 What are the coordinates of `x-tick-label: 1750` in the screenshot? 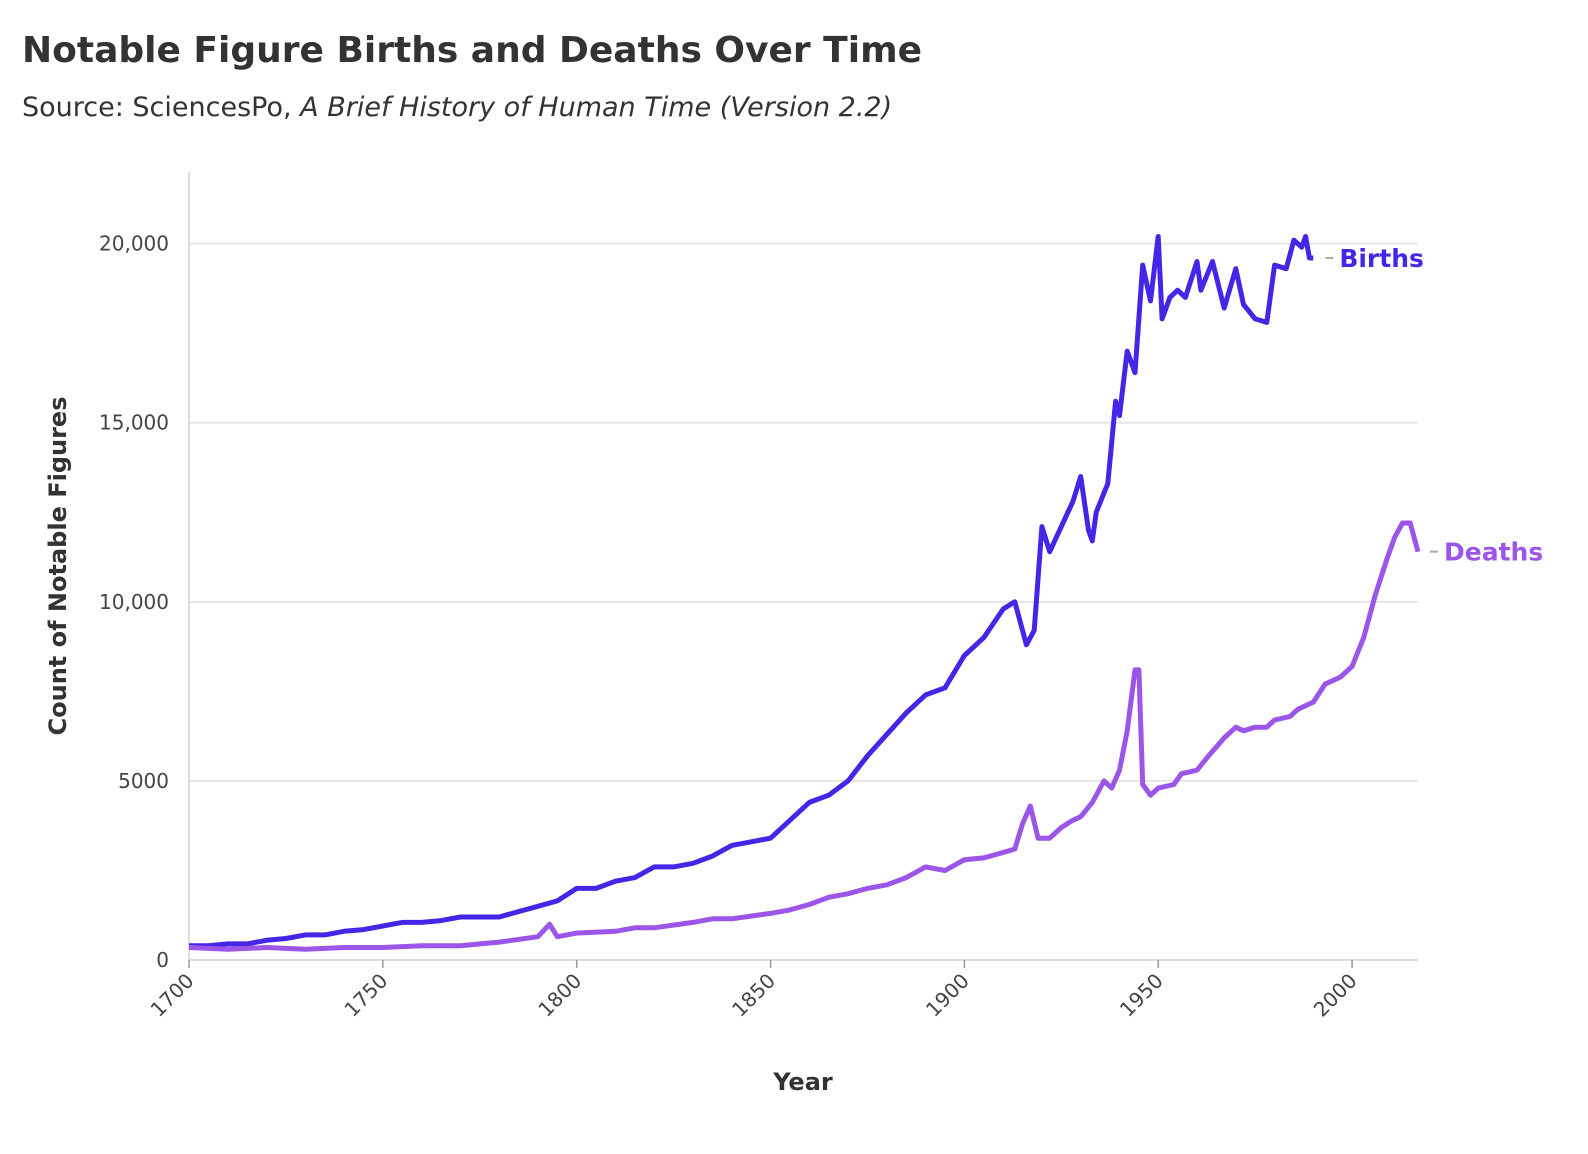 It's located at (365, 995).